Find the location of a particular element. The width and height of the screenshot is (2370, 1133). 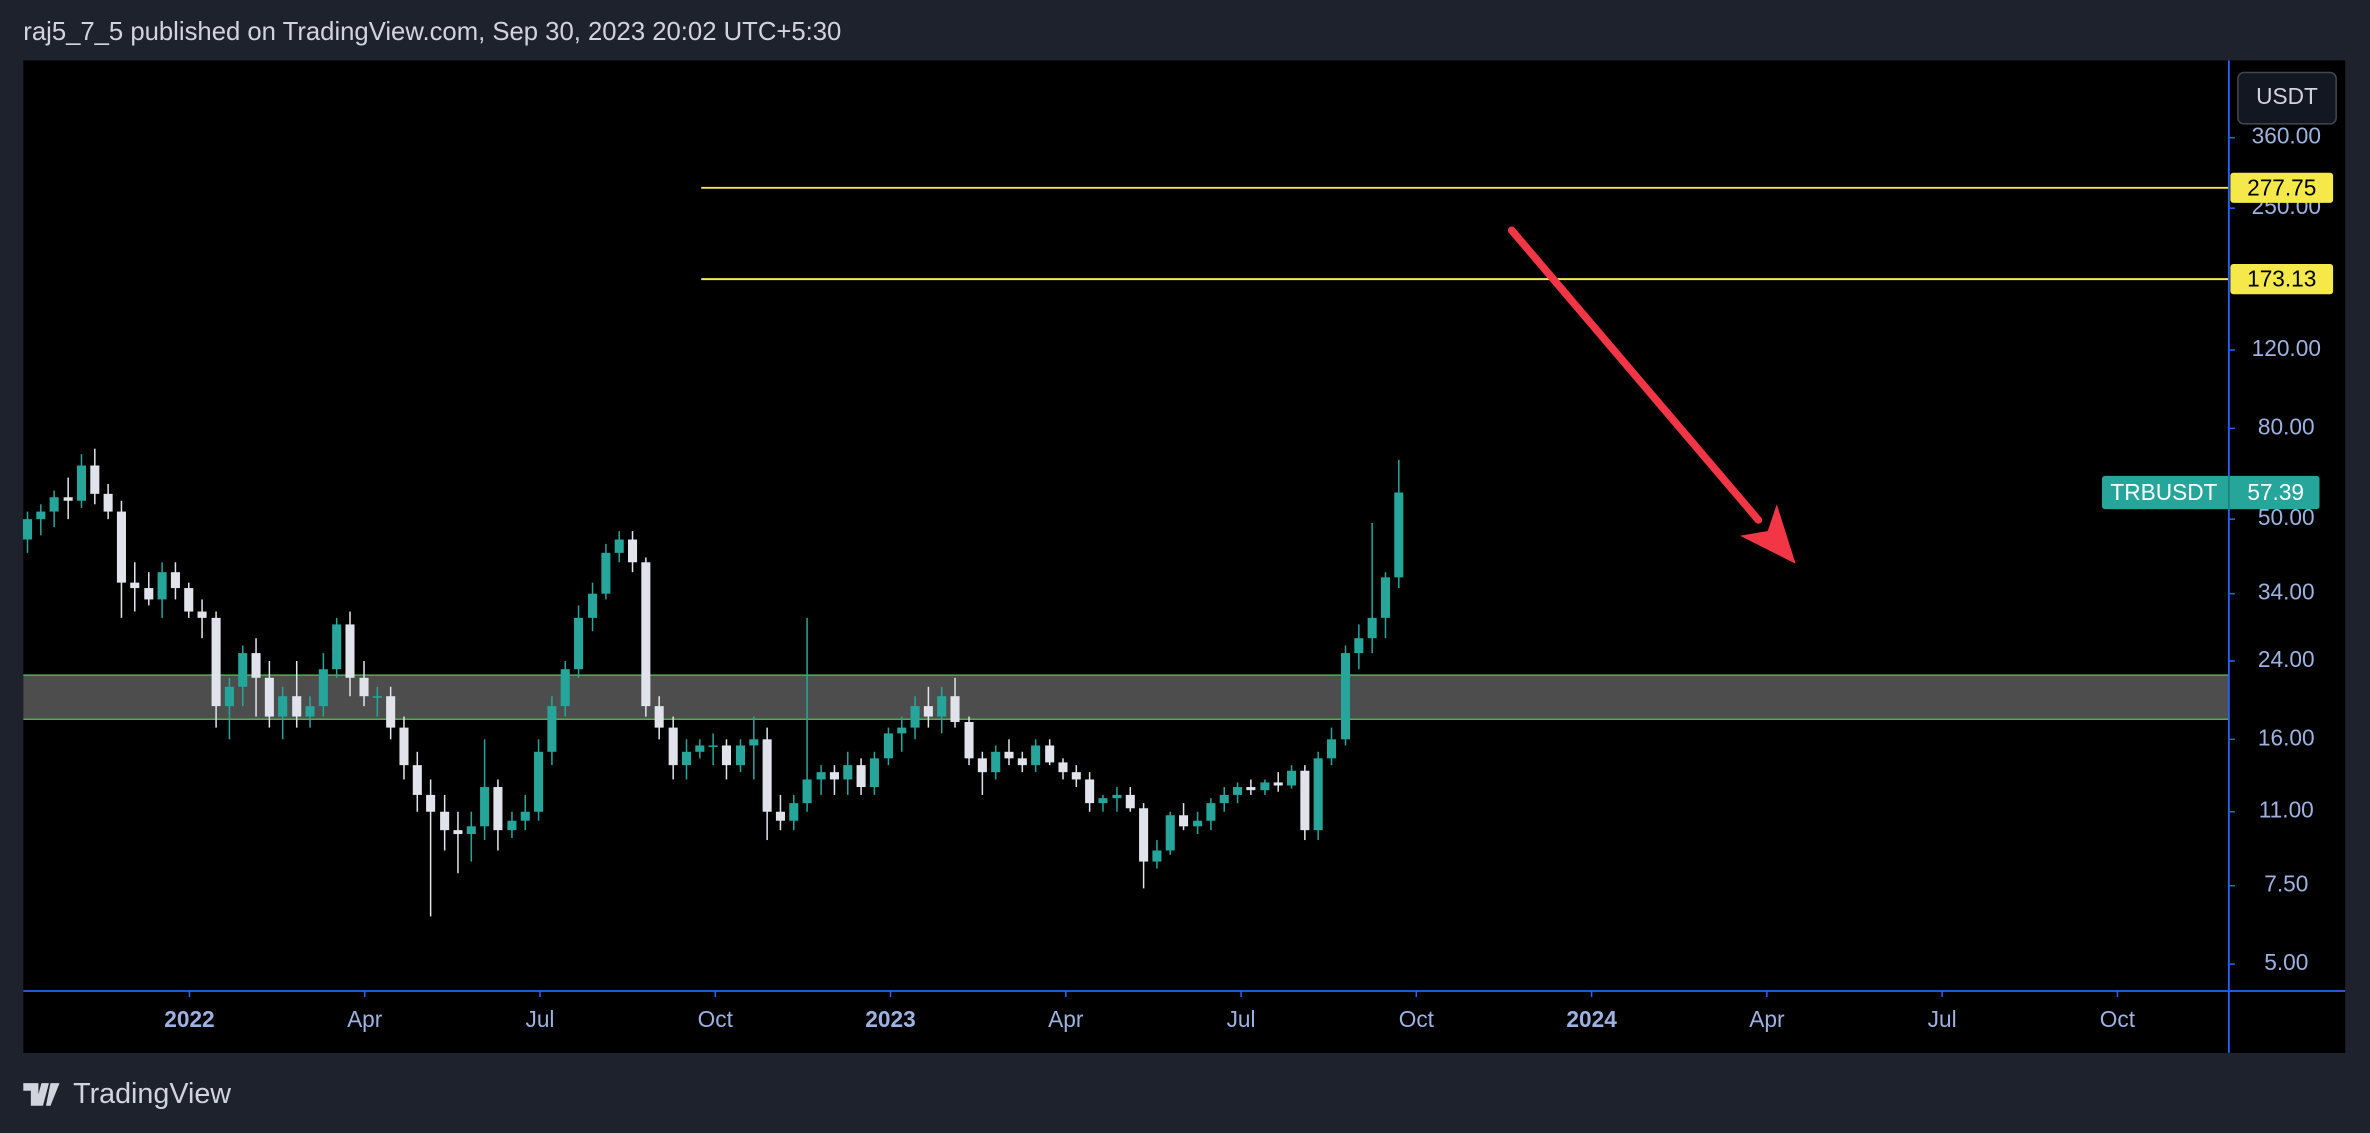

y-tick-label: 16.00 is located at coordinates (2286, 737).